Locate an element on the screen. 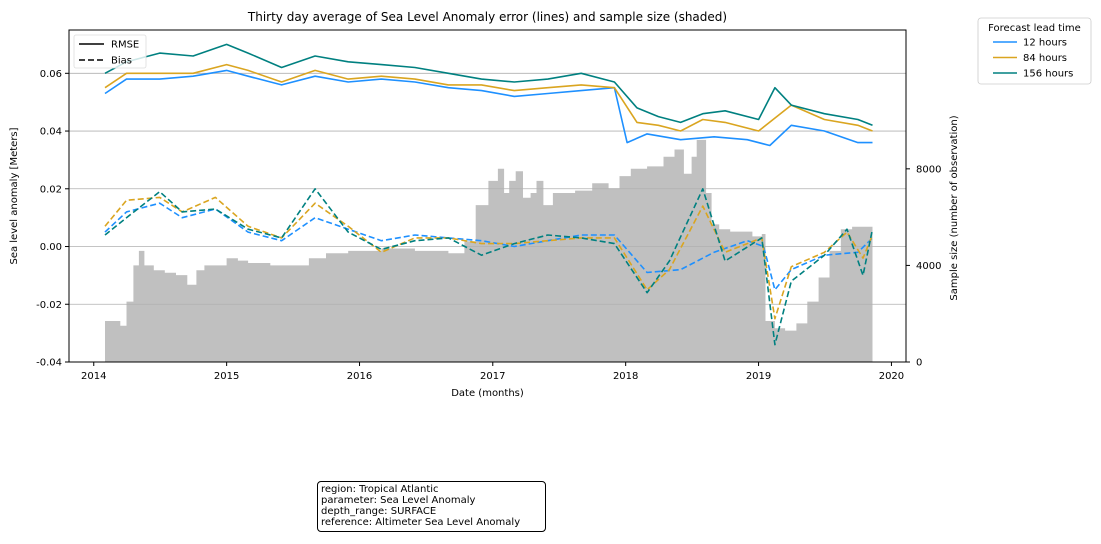 Image resolution: width=1101 pixels, height=544 pixels. y-tick-label-5: 0.06 is located at coordinates (51, 74).